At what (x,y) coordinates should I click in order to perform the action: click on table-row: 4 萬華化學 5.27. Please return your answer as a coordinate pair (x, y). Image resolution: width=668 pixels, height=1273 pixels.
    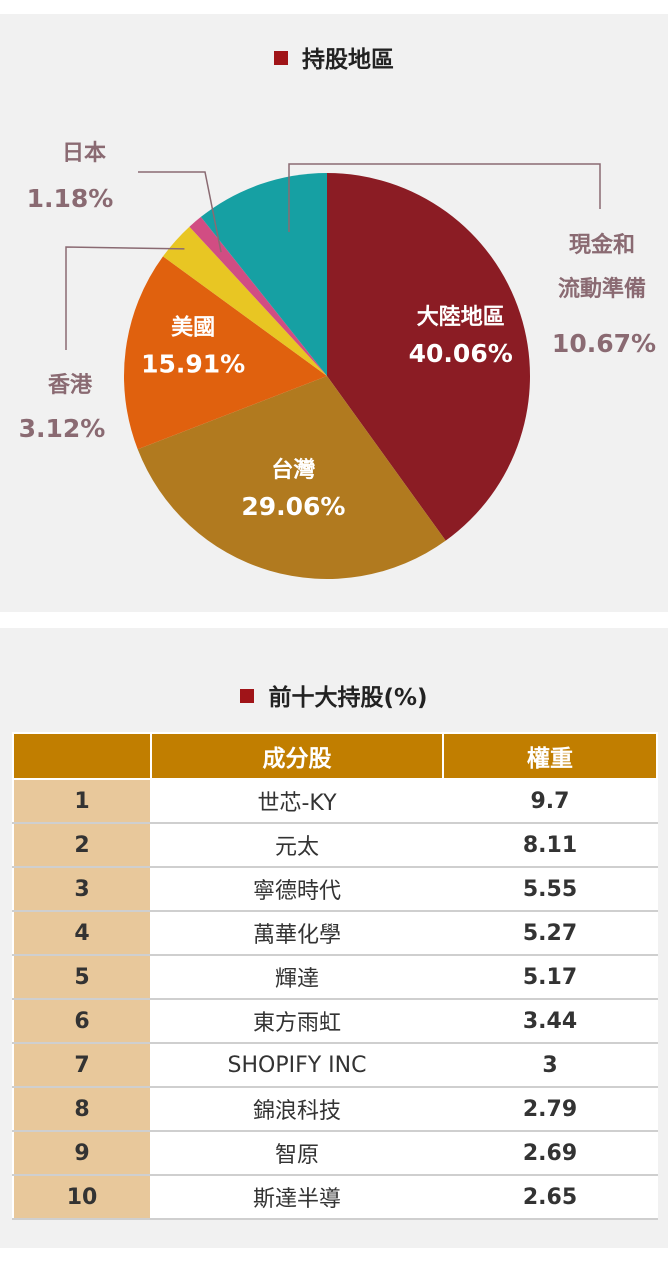
    Looking at the image, I should click on (335, 933).